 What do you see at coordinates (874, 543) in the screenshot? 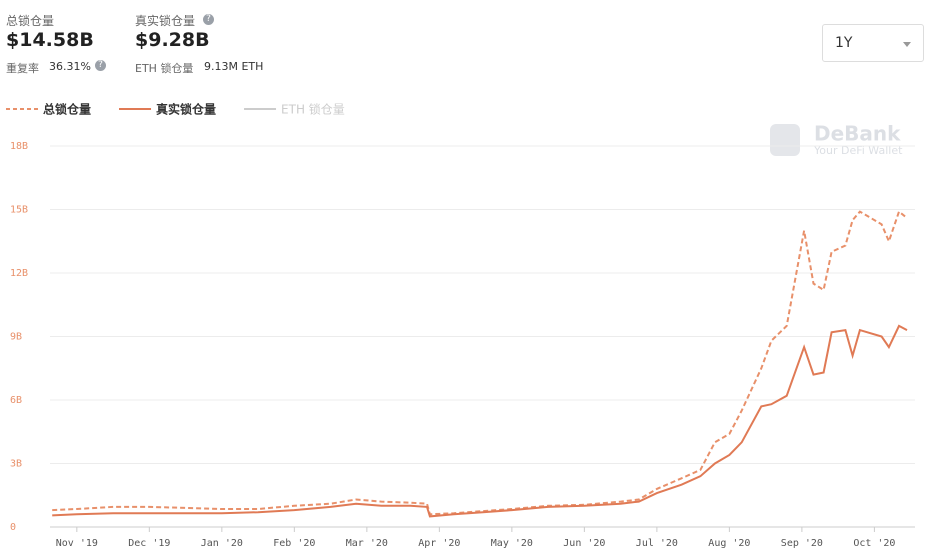
I see `x-tick-label: Oct '20` at bounding box center [874, 543].